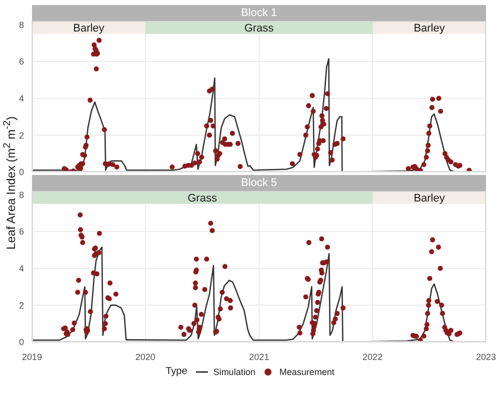 This screenshot has height=393, width=500. What do you see at coordinates (259, 13) in the screenshot?
I see `chart-title: Block 1` at bounding box center [259, 13].